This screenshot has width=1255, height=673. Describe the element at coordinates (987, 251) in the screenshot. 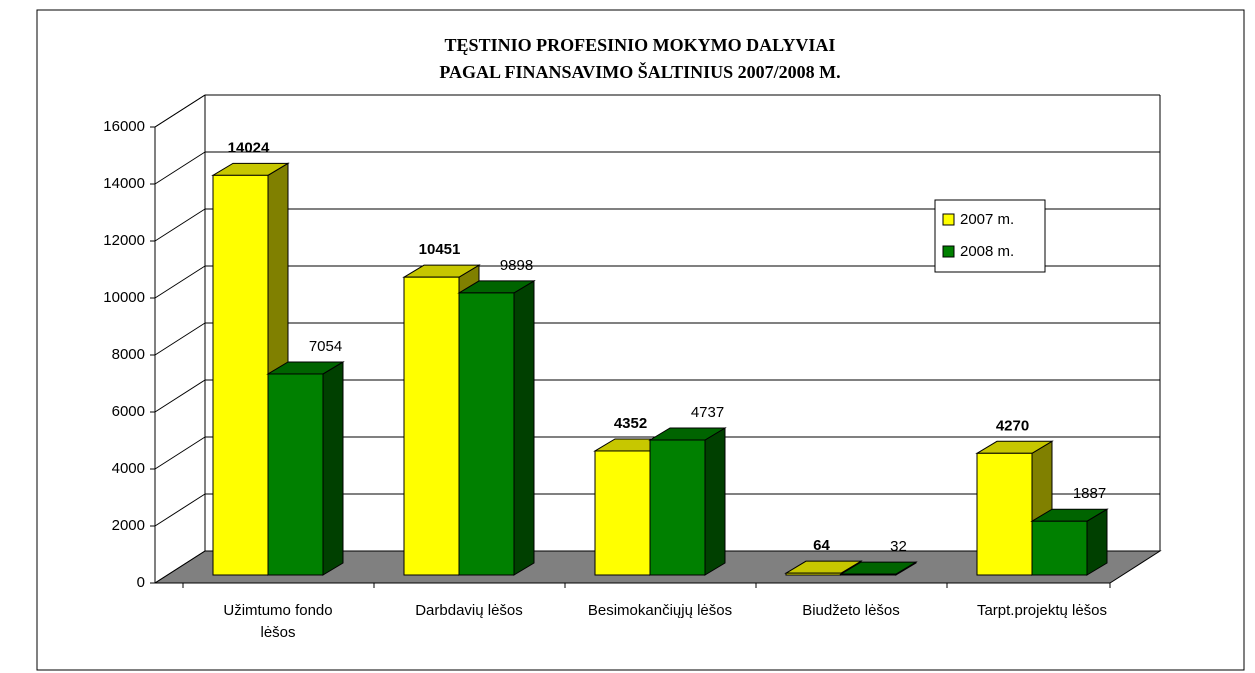

I see `legend-label: 2008 m.` at that location.